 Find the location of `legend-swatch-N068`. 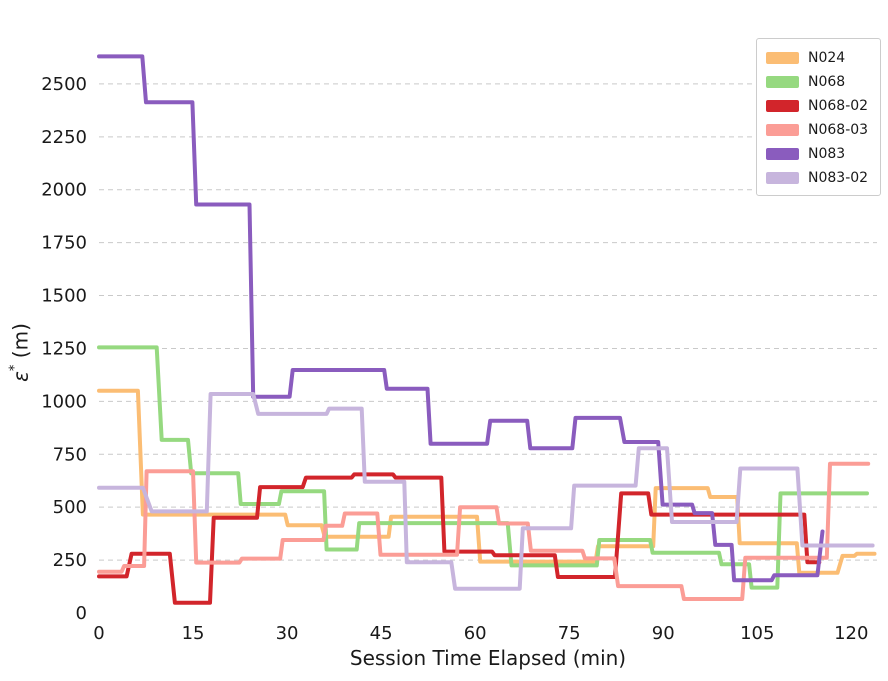

legend-swatch-N068 is located at coordinates (782, 82).